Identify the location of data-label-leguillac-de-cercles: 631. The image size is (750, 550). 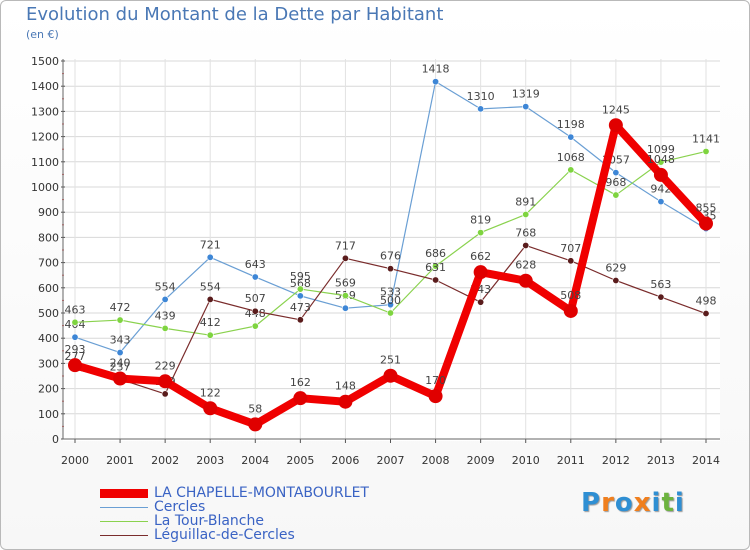
(435, 267).